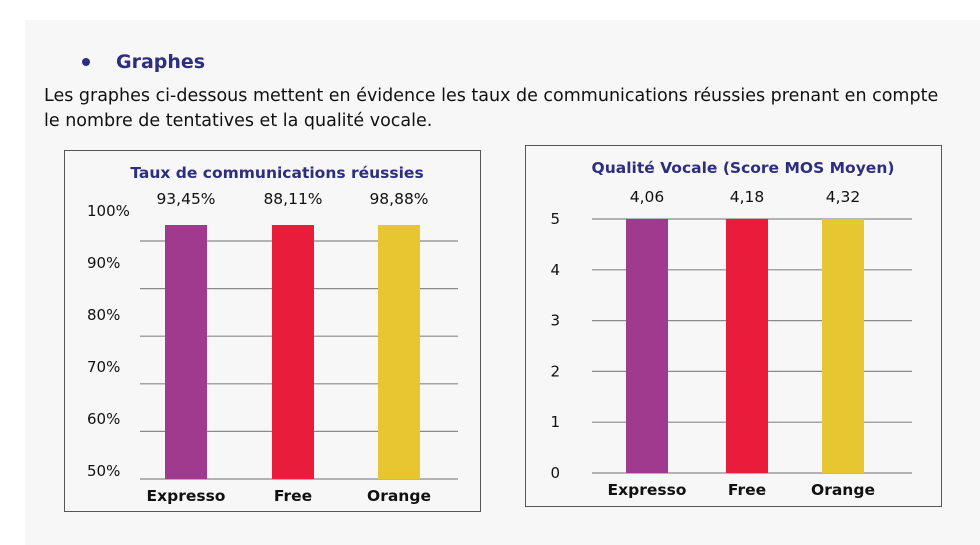  Describe the element at coordinates (185, 199) in the screenshot. I see `success-chart-data-label-expresso: 93,45%` at that location.